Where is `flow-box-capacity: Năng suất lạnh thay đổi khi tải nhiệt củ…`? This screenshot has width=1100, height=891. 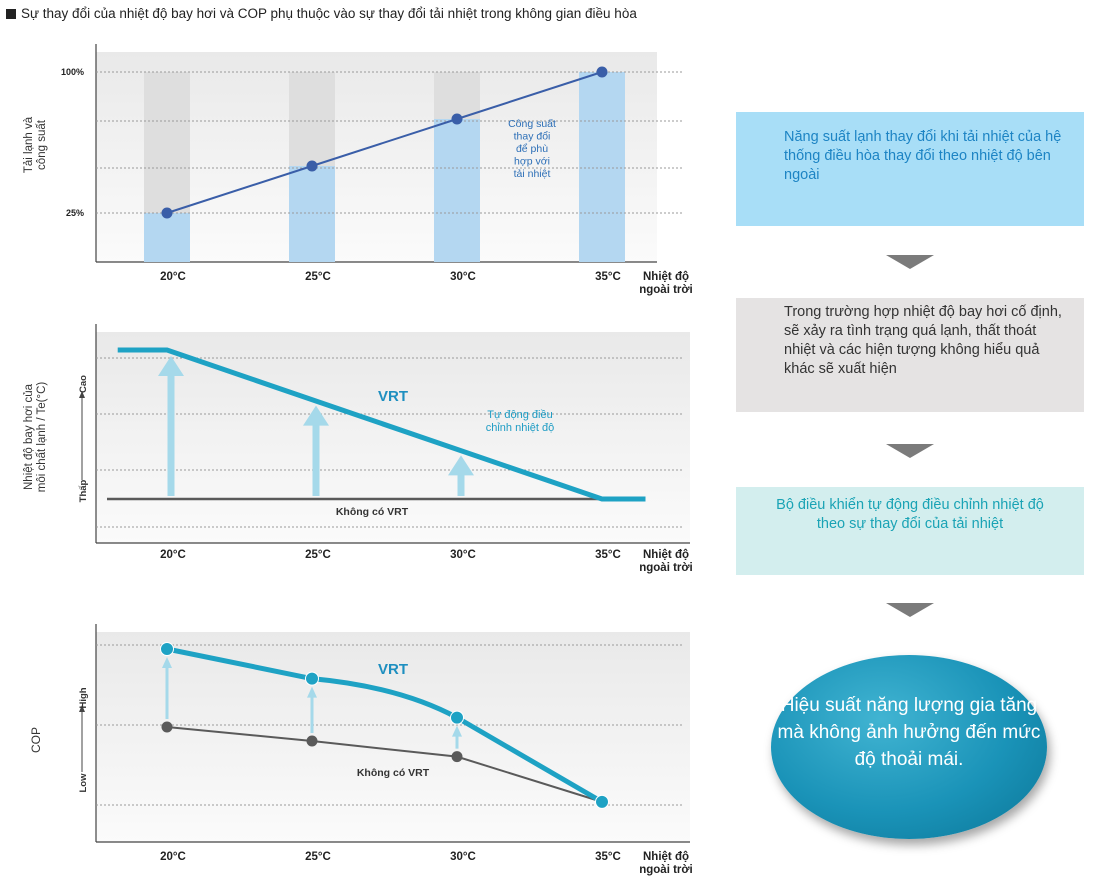 flow-box-capacity: Năng suất lạnh thay đổi khi tải nhiệt củ… is located at coordinates (910, 169).